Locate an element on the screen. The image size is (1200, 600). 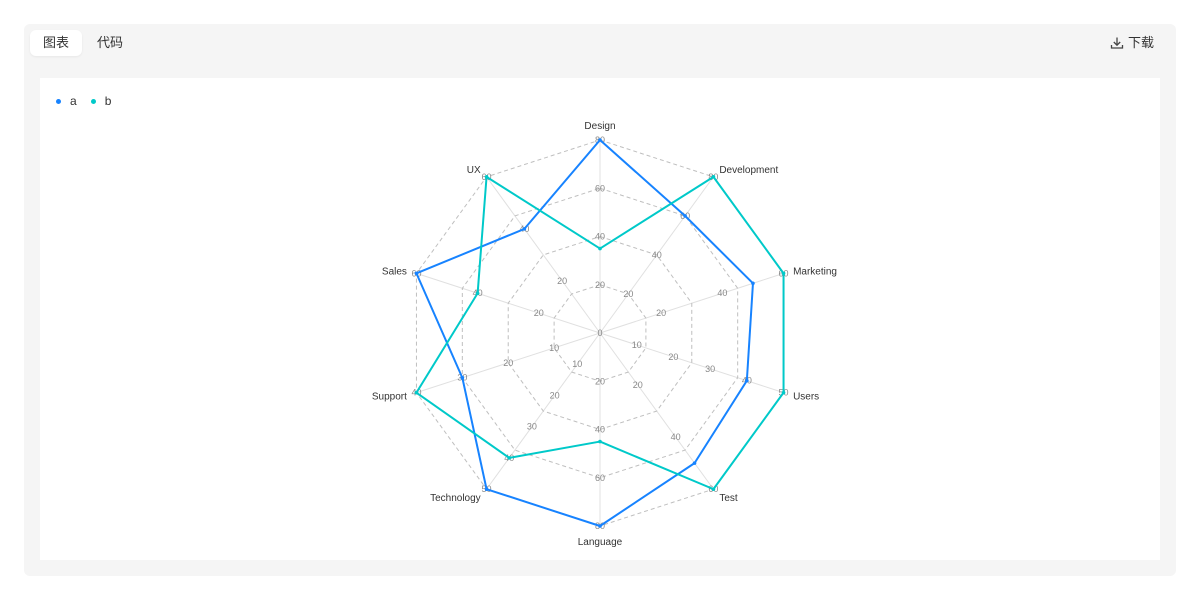
legend-marker-b is located at coordinates (93, 101).